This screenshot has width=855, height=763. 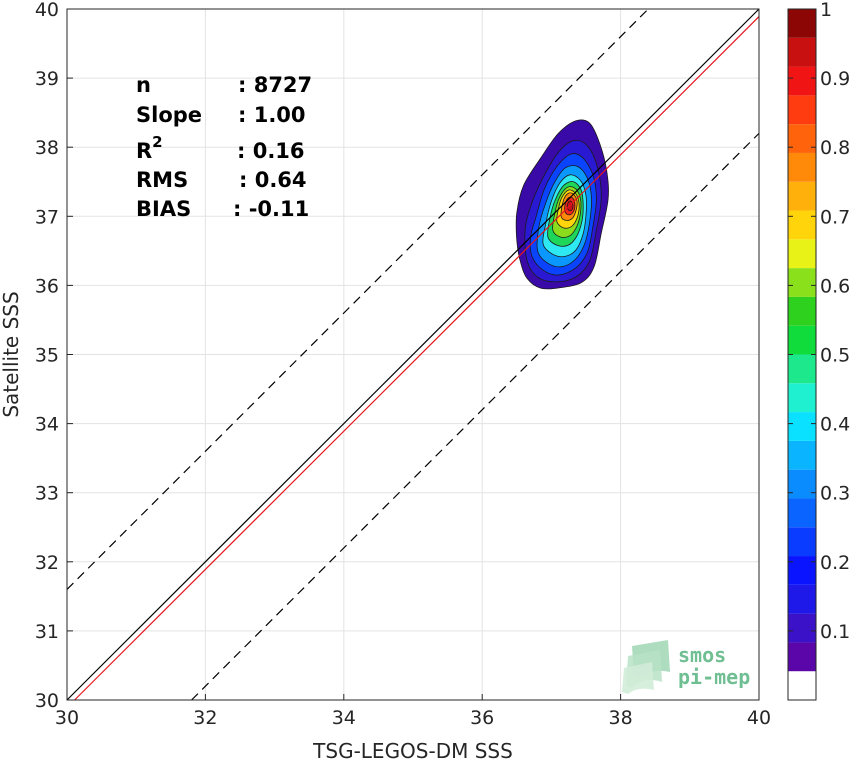 I want to click on logo-text-pi-mep: pi-mep, so click(x=714, y=677).